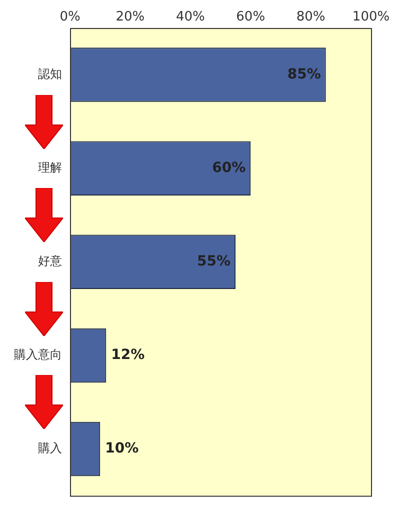  What do you see at coordinates (251, 17) in the screenshot?
I see `x-tick-label: 60%` at bounding box center [251, 17].